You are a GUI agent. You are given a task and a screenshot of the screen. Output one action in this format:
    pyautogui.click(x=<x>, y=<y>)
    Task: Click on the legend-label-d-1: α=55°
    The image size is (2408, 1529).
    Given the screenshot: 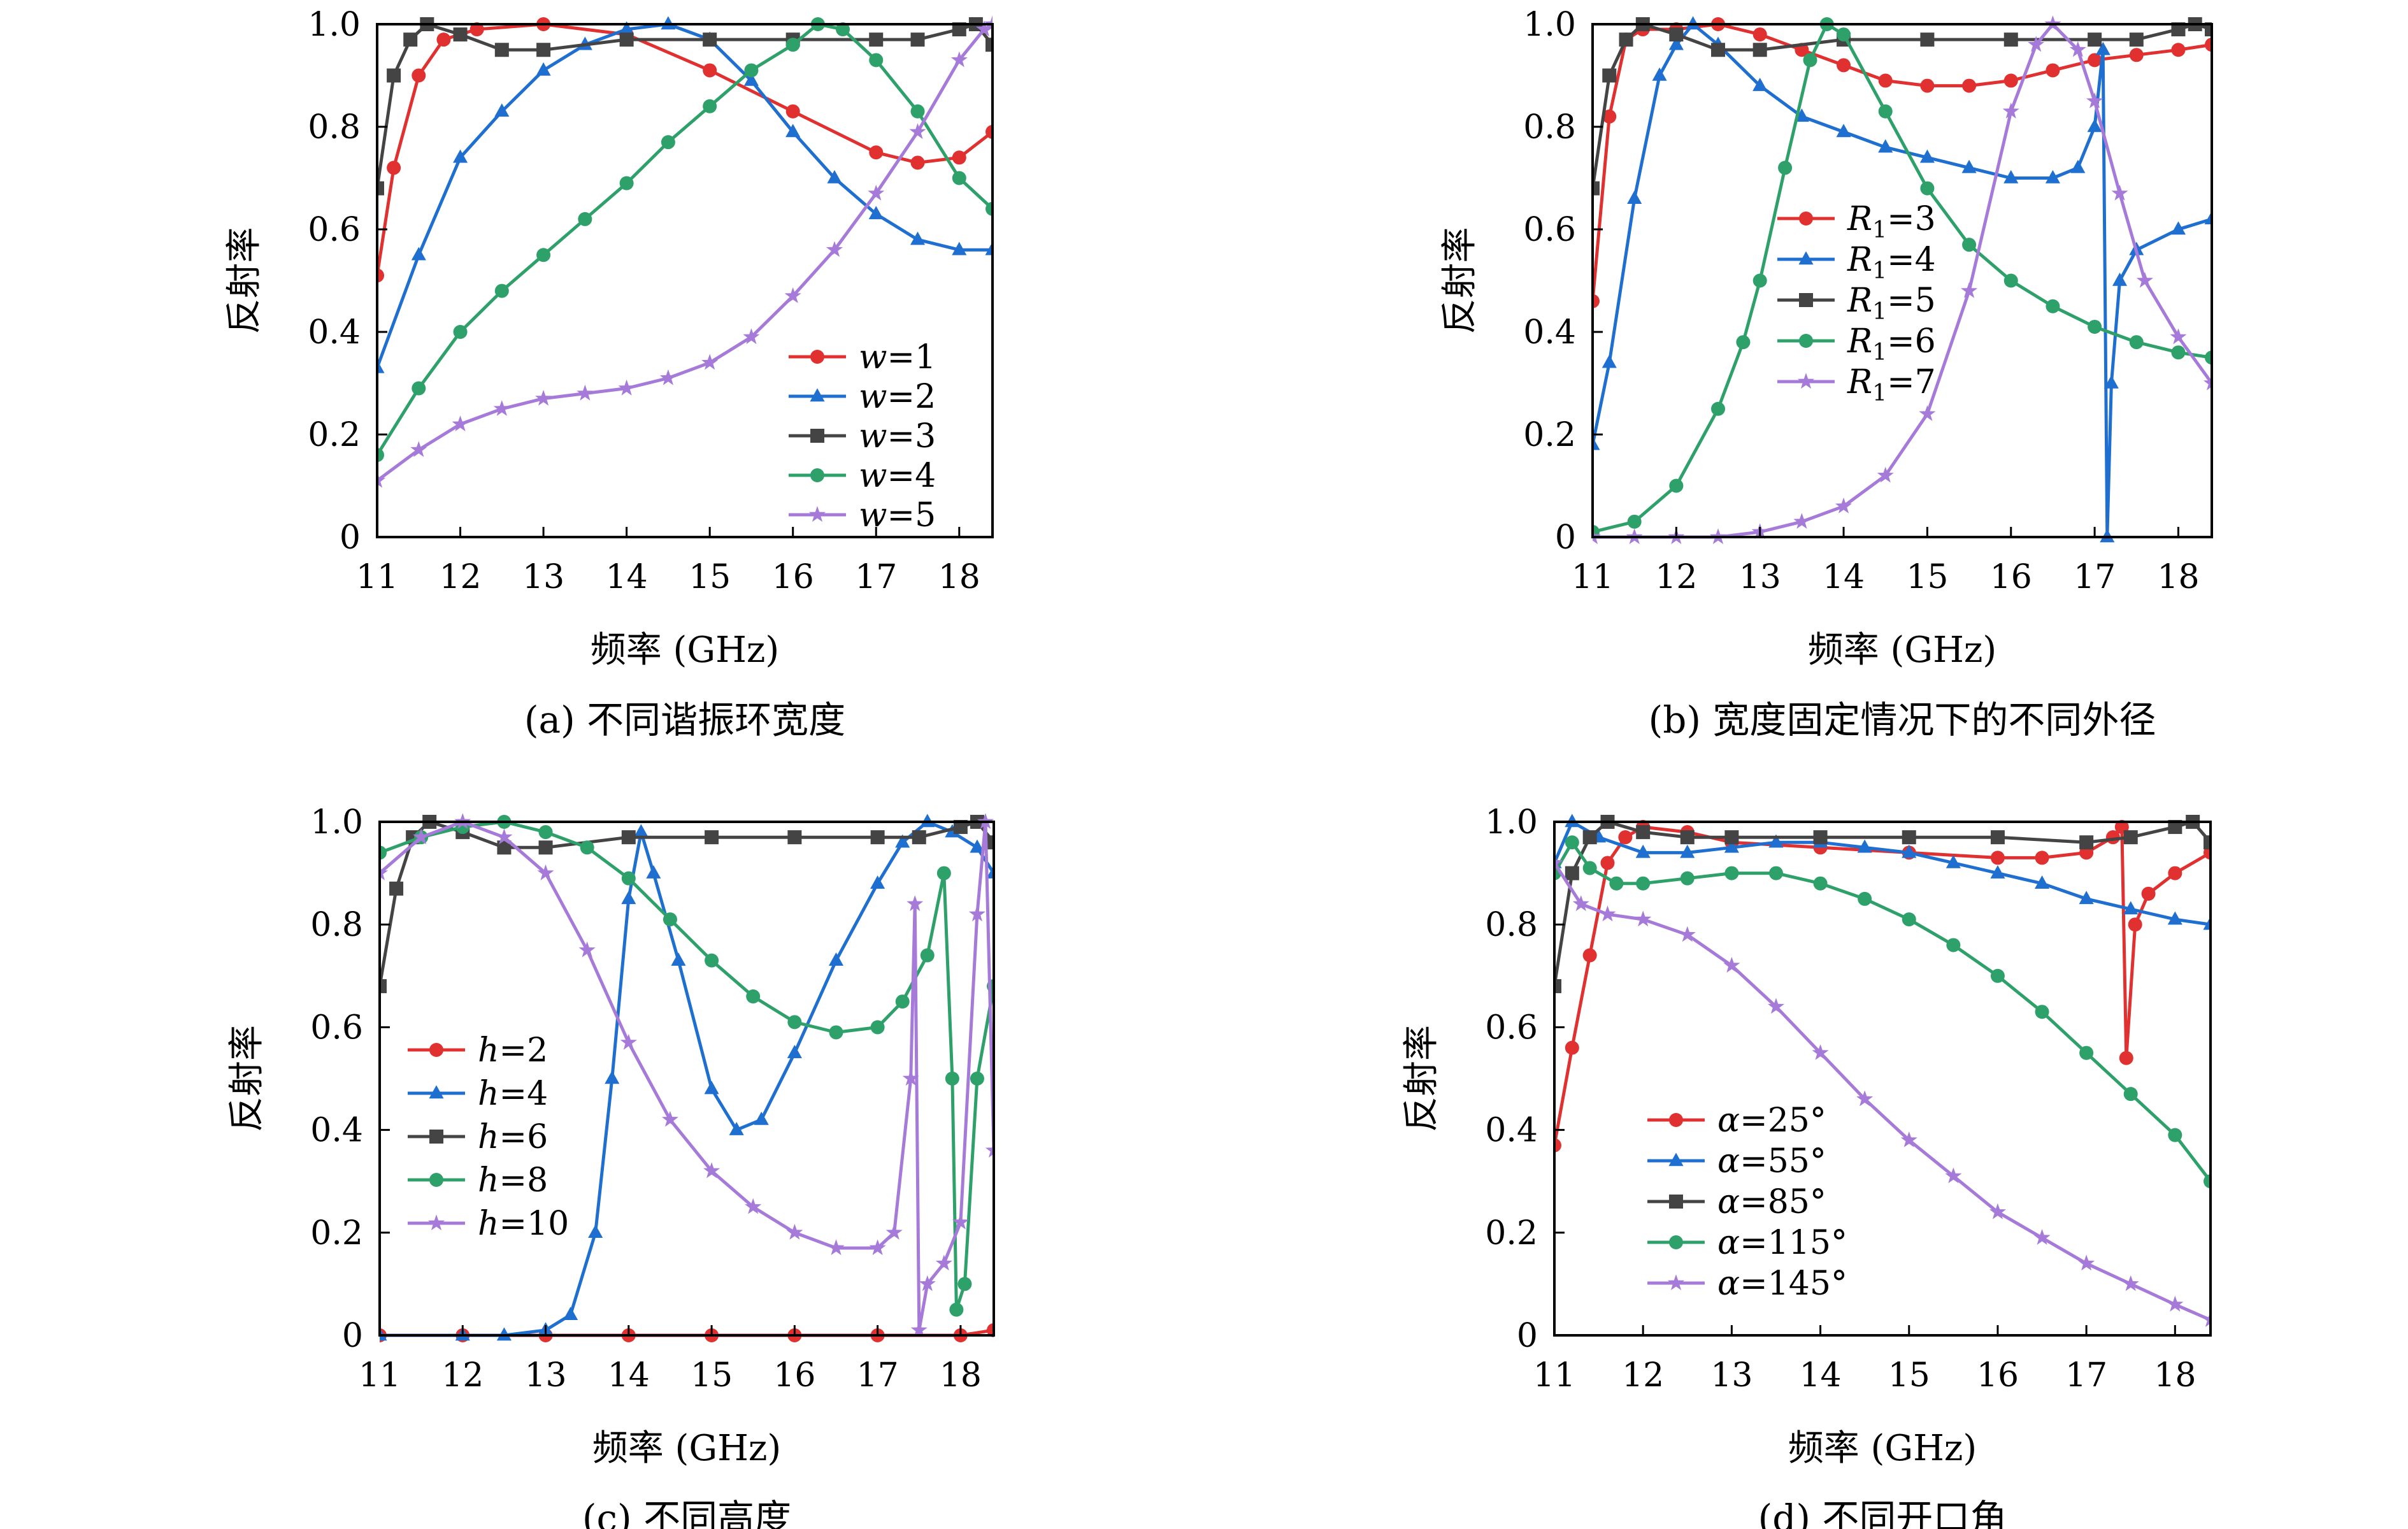 What is the action you would take?
    pyautogui.click(x=1771, y=1161)
    